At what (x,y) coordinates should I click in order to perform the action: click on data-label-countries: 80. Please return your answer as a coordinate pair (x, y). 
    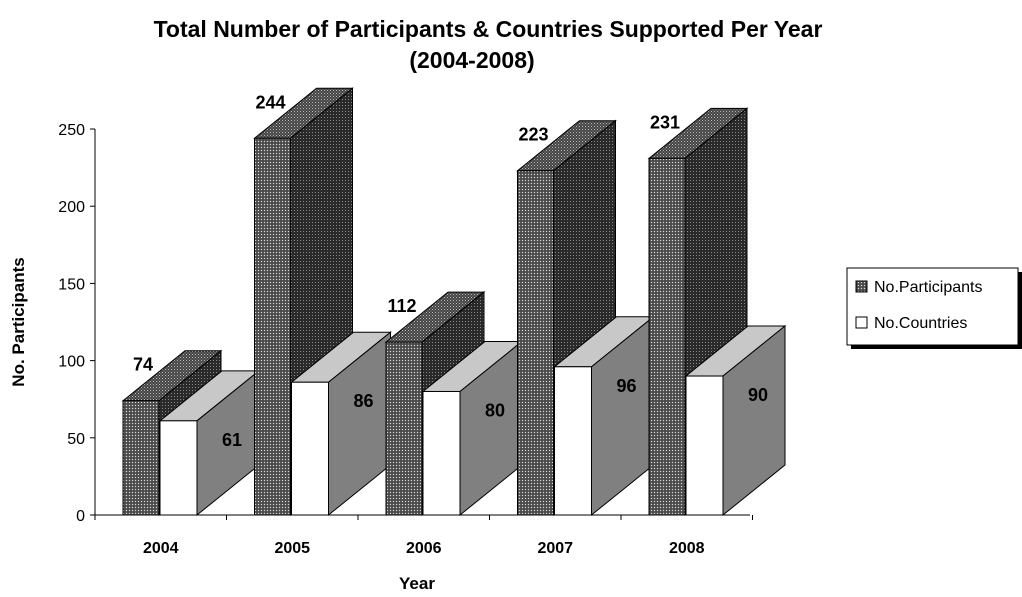
    Looking at the image, I should click on (495, 410).